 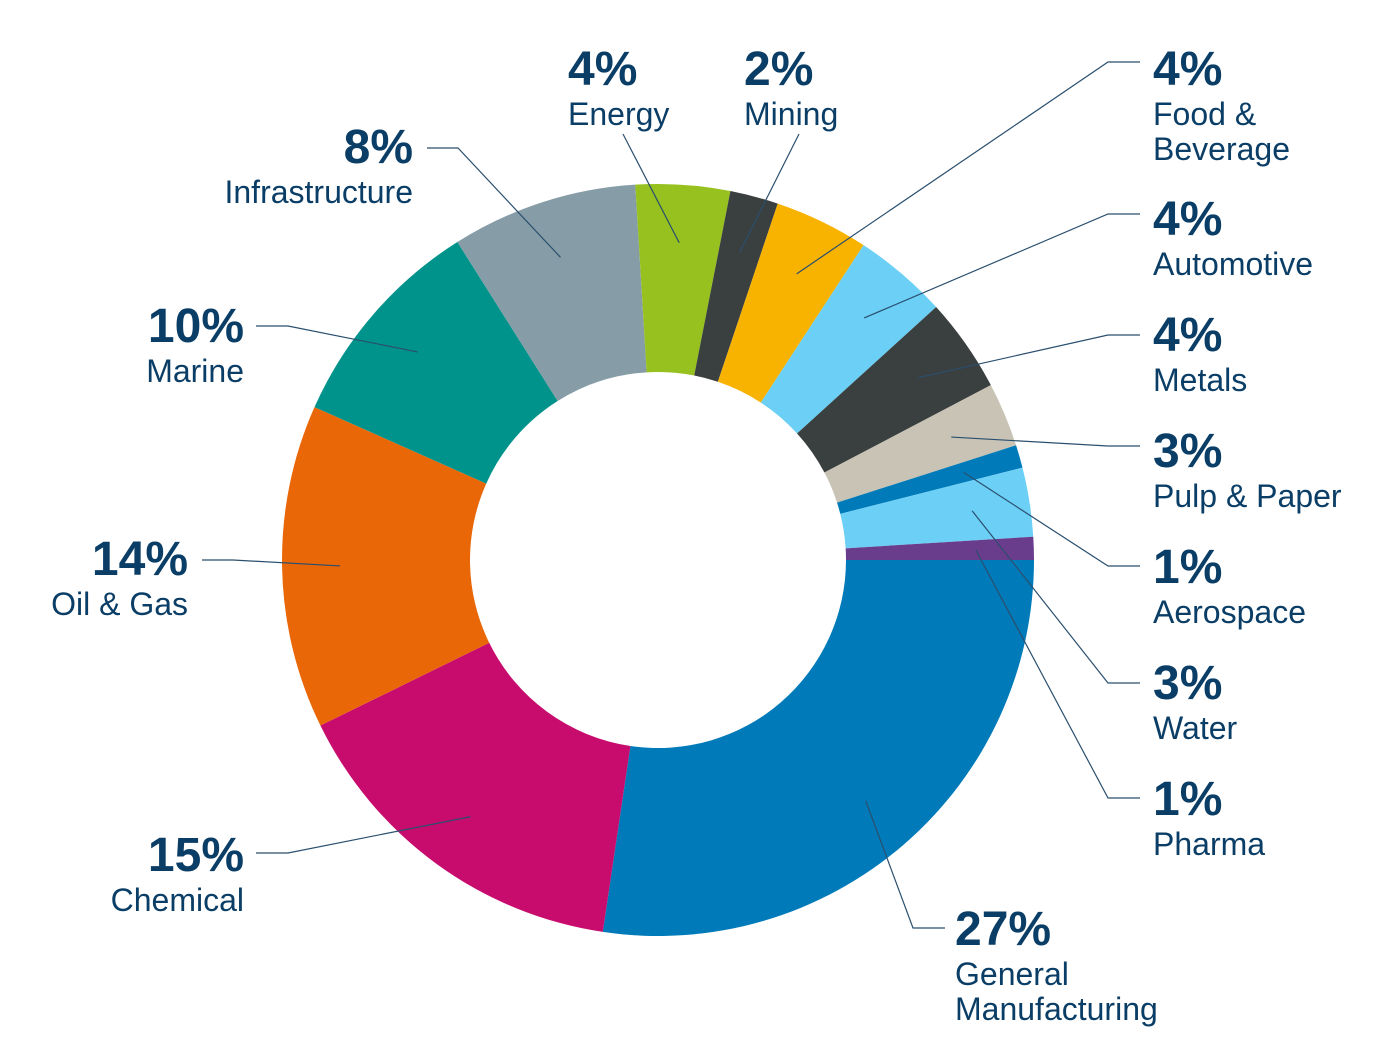 I want to click on slice-mining, so click(x=736, y=286).